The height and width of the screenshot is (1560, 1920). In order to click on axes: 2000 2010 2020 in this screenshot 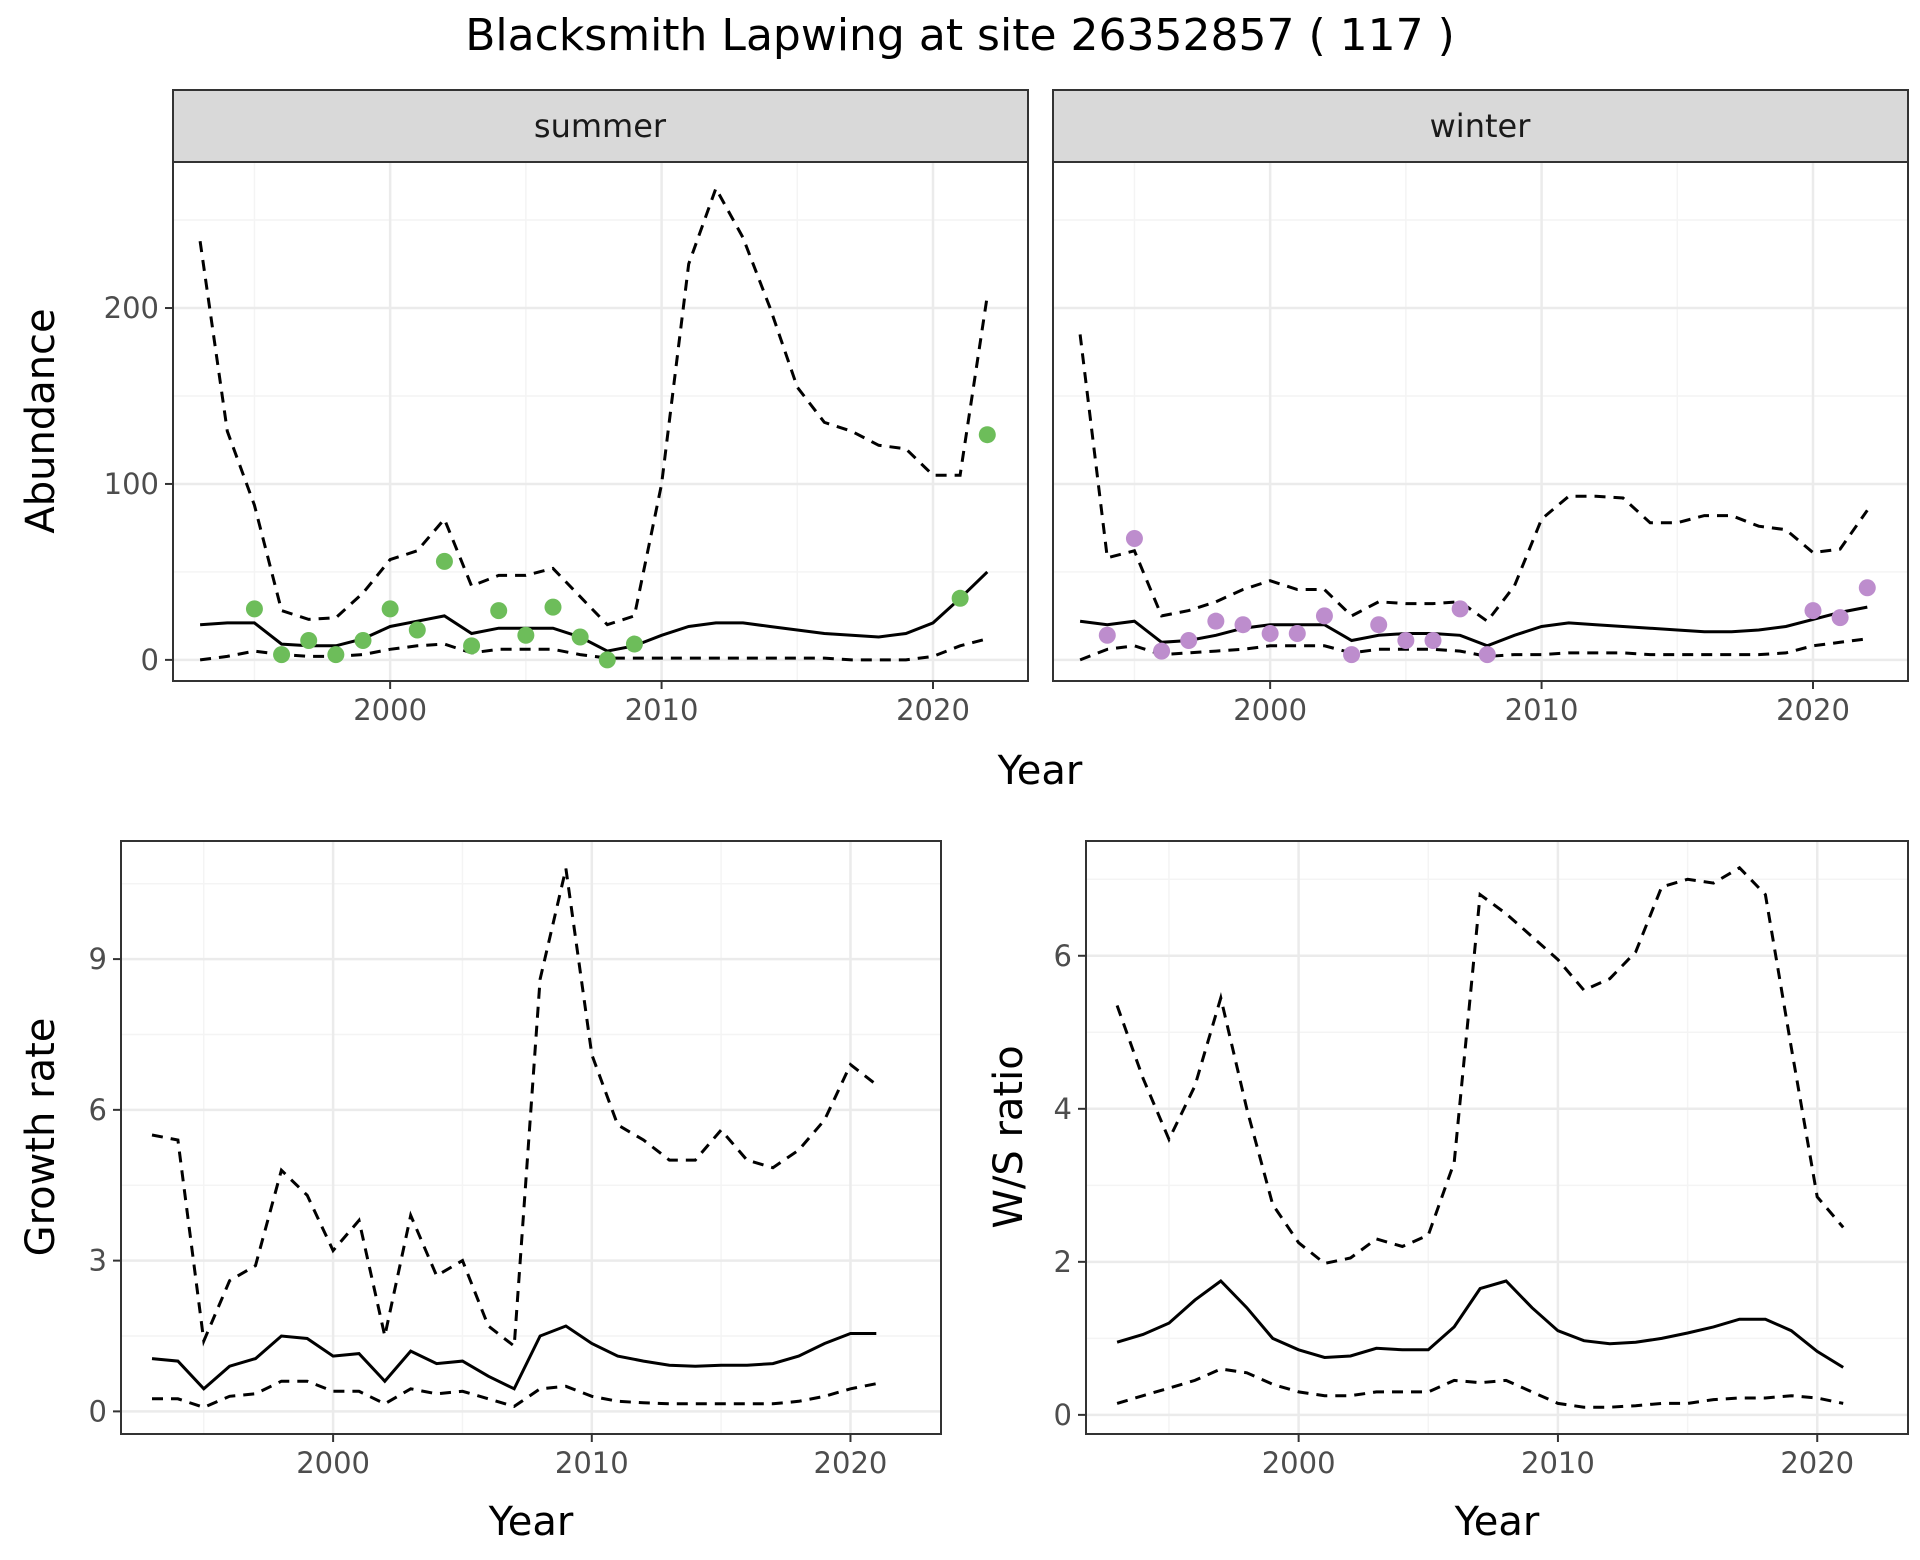, I will do `click(1541, 704)`.